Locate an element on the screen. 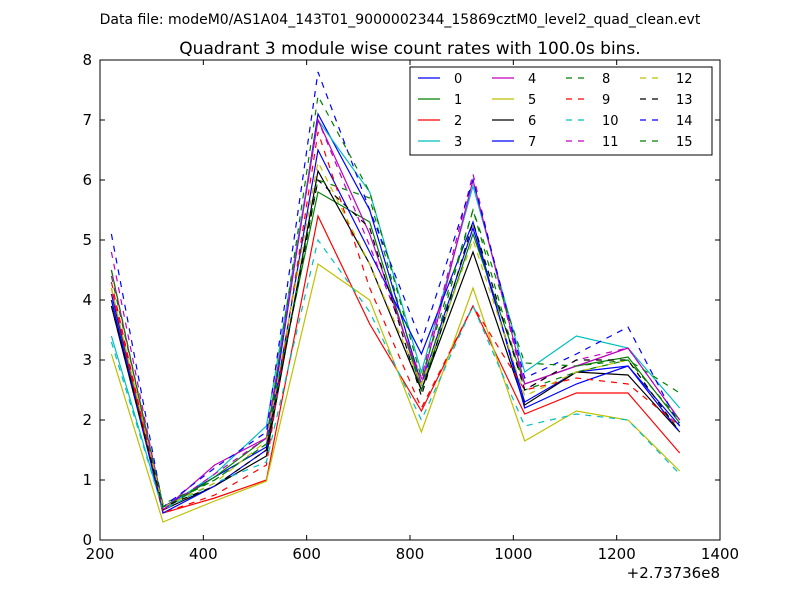  legend-label-6: 6 is located at coordinates (532, 121).